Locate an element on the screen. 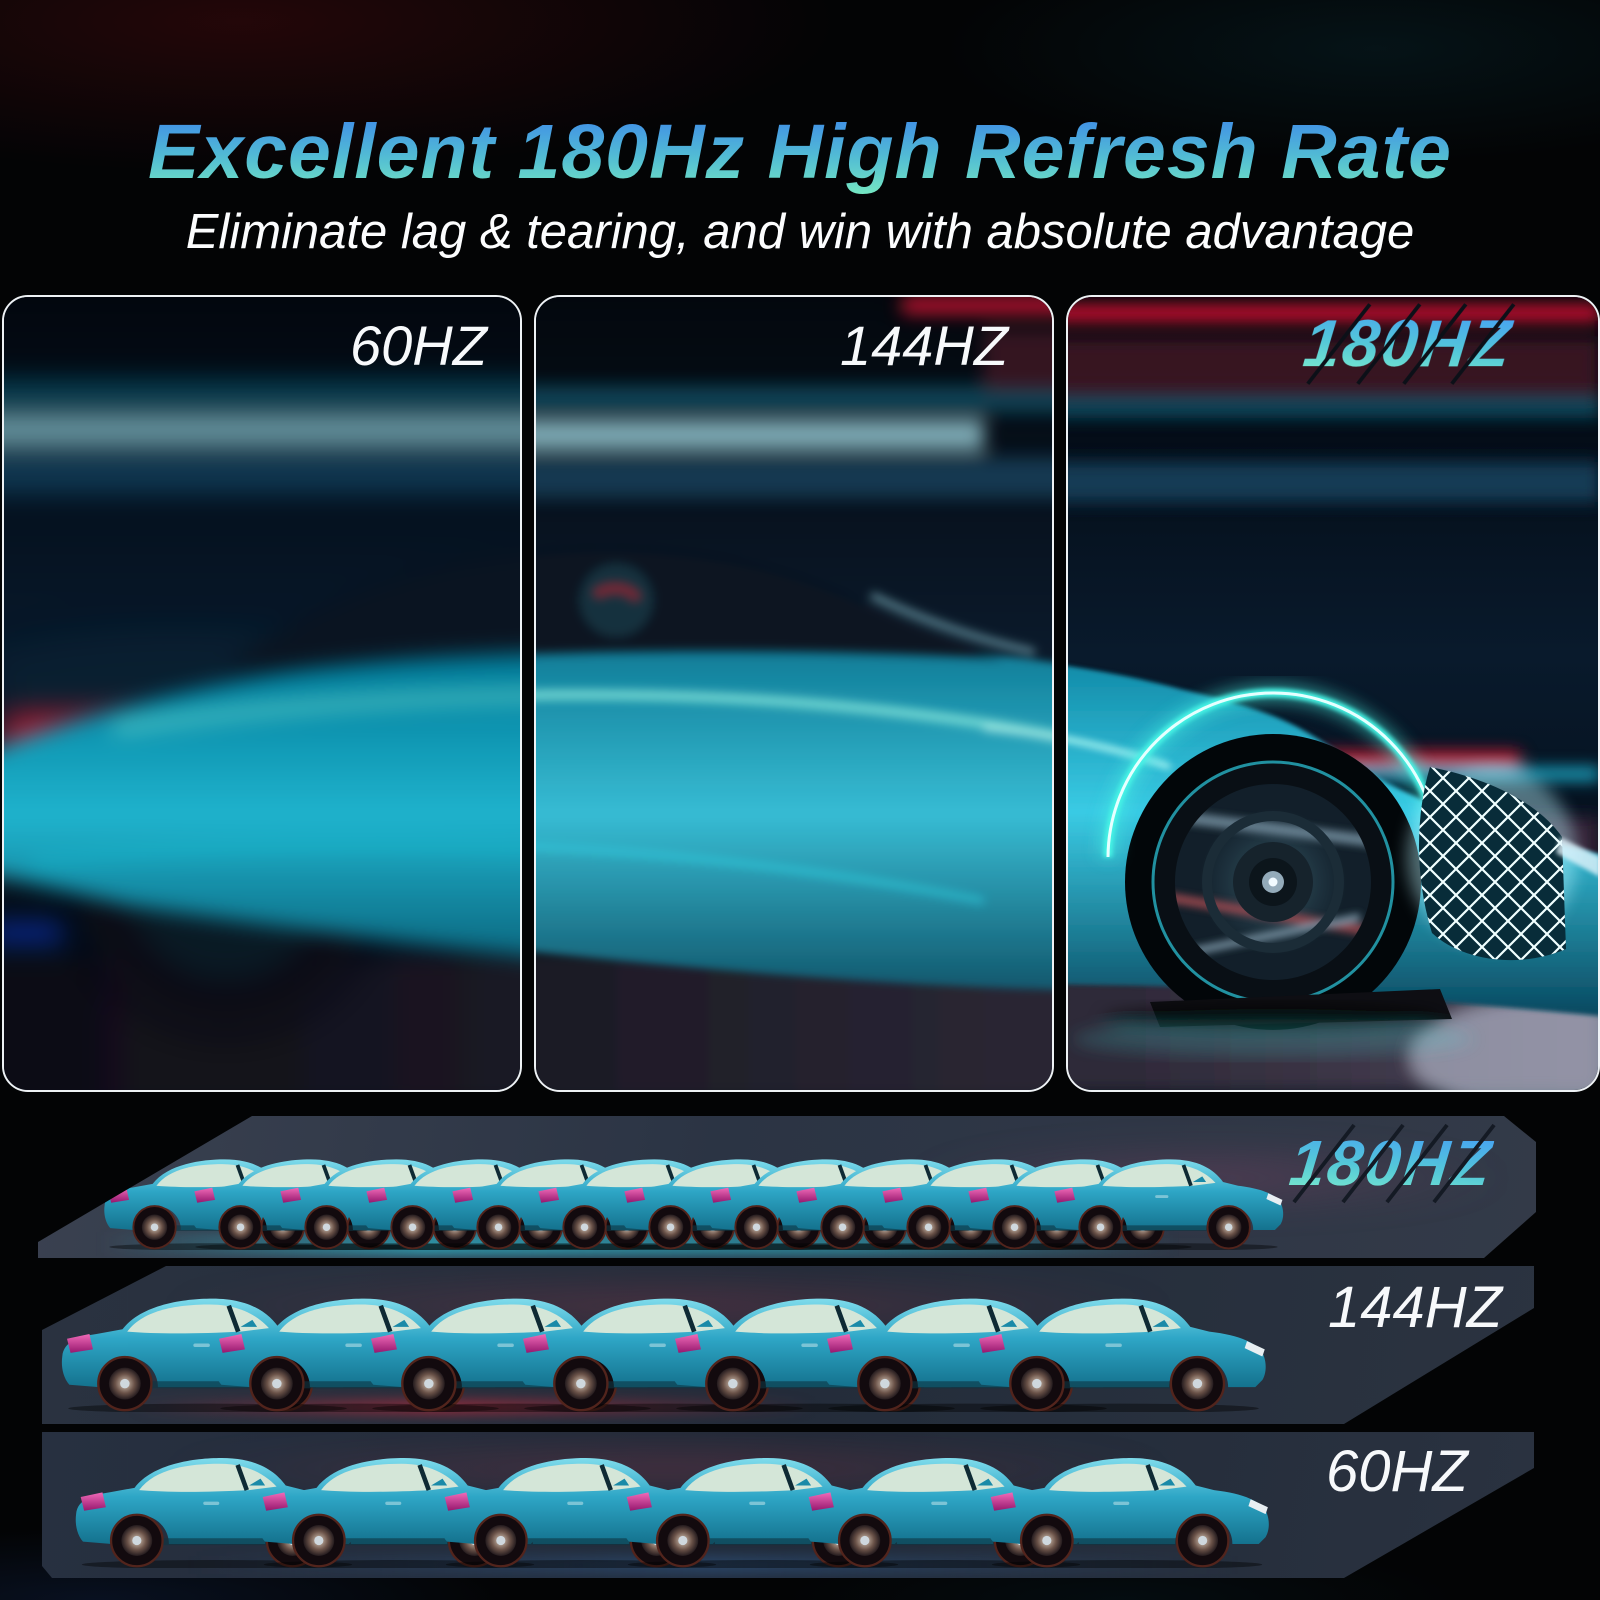 This screenshot has width=1600, height=1600. frame-row-144hz: 144HZ is located at coordinates (788, 1345).